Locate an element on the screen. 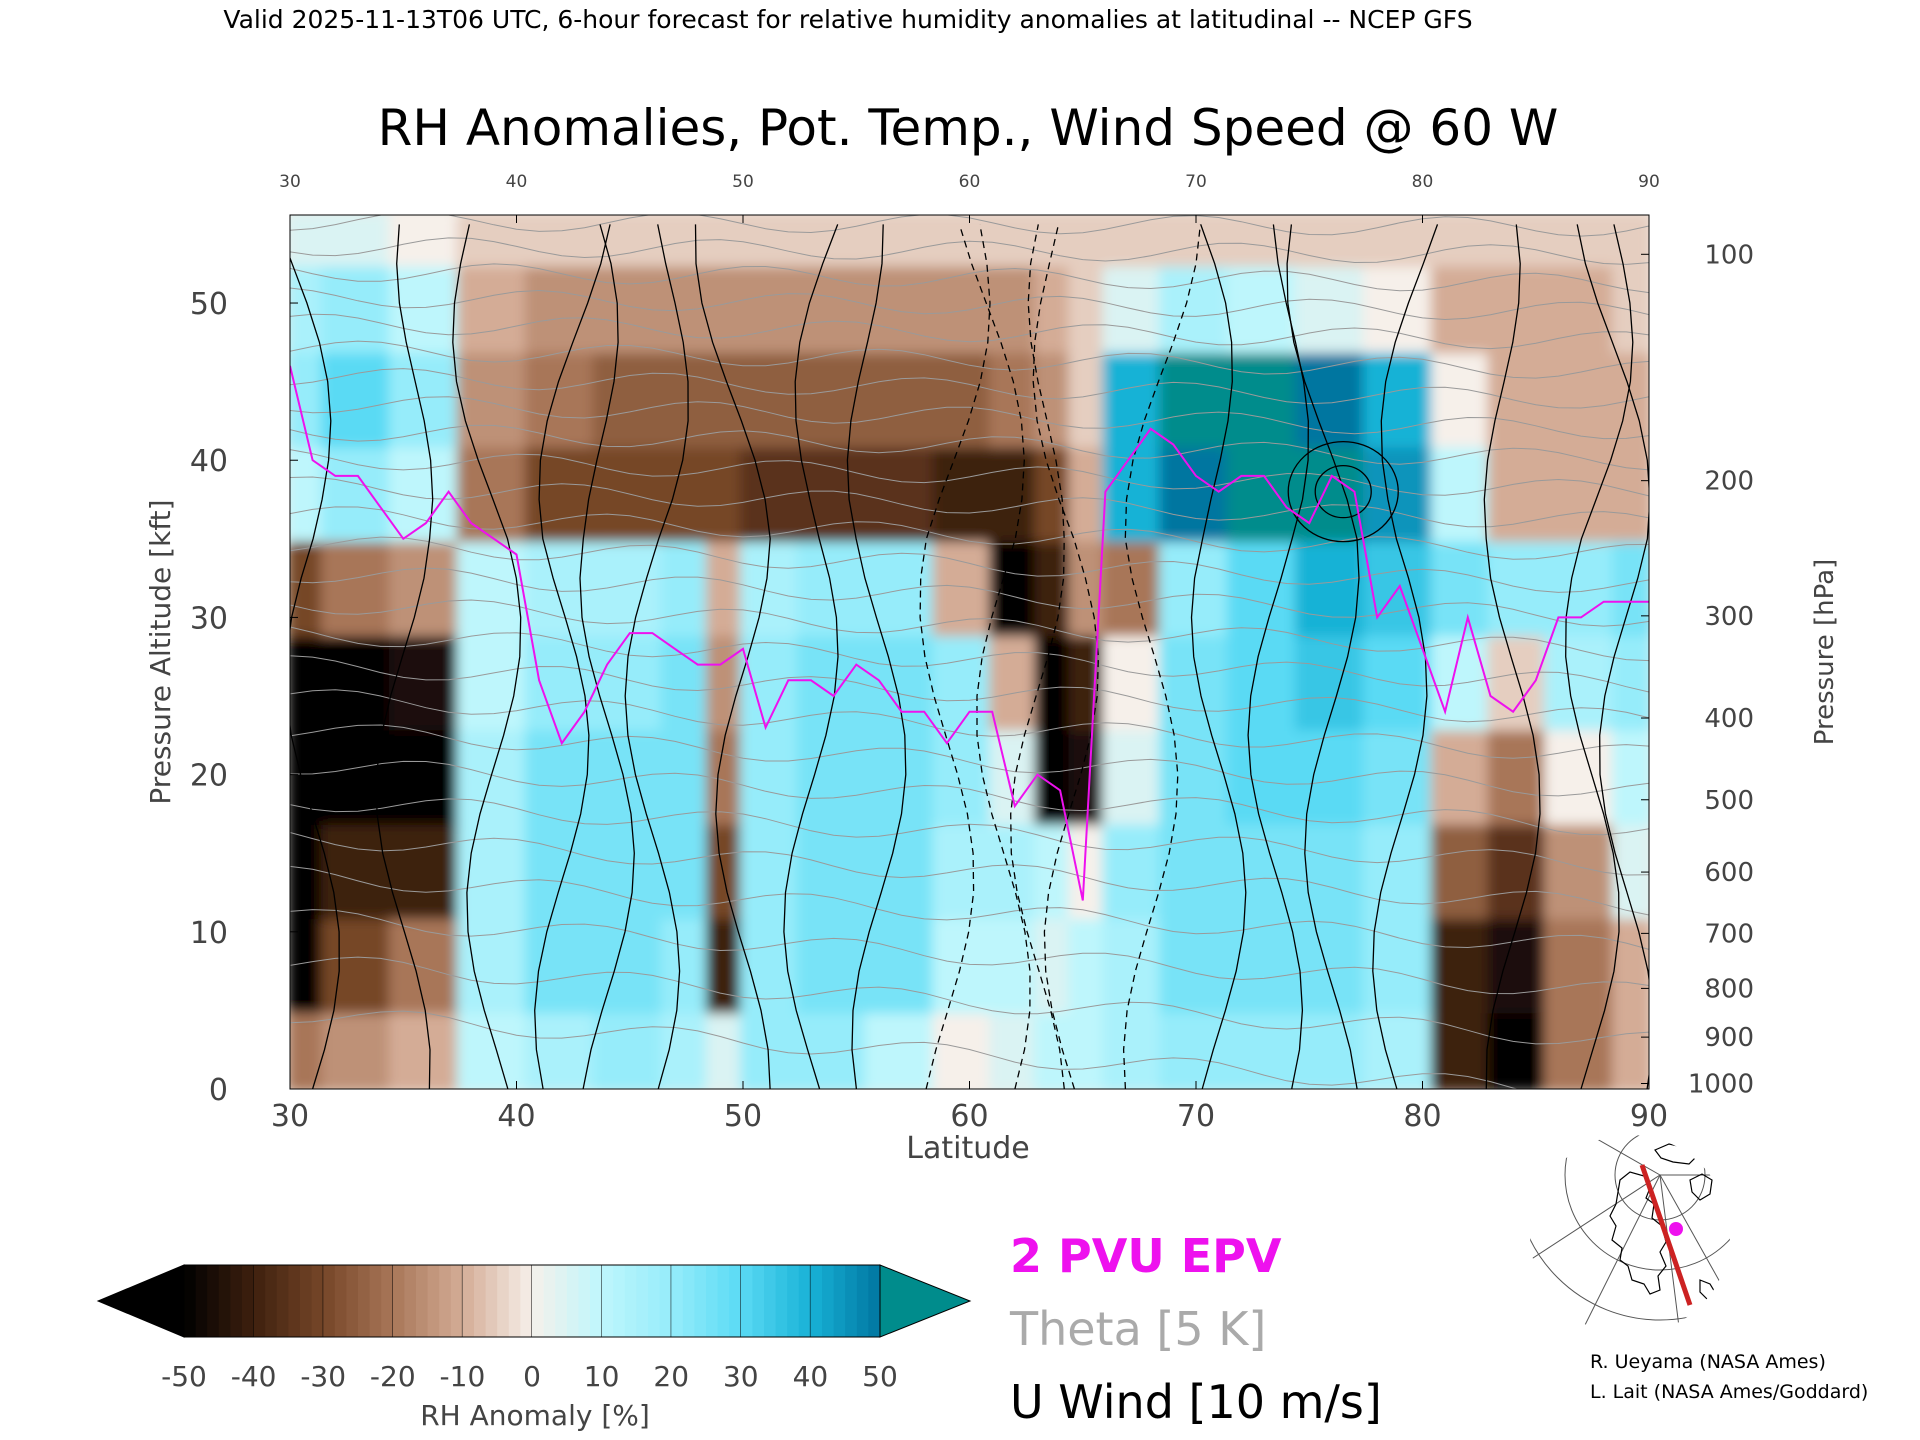 Image resolution: width=1920 pixels, height=1440 pixels. colorbar-extend-high is located at coordinates (925, 1301).